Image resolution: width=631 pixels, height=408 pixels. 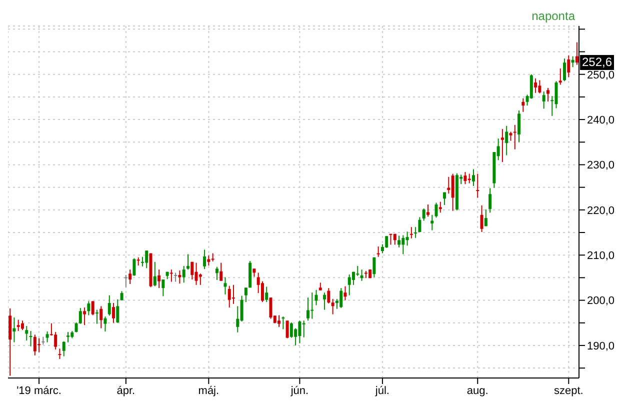 I want to click on annotation: 252,6, so click(x=597, y=62).